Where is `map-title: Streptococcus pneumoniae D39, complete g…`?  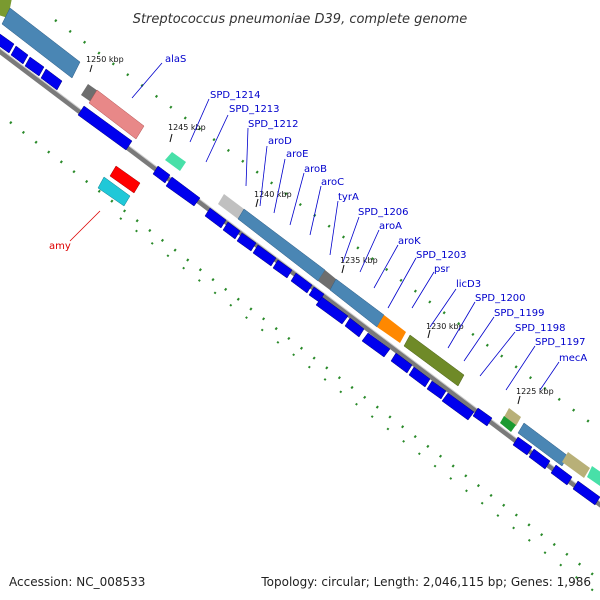
map-title: Streptococcus pneumoniae D39, complete g… is located at coordinates (300, 19).